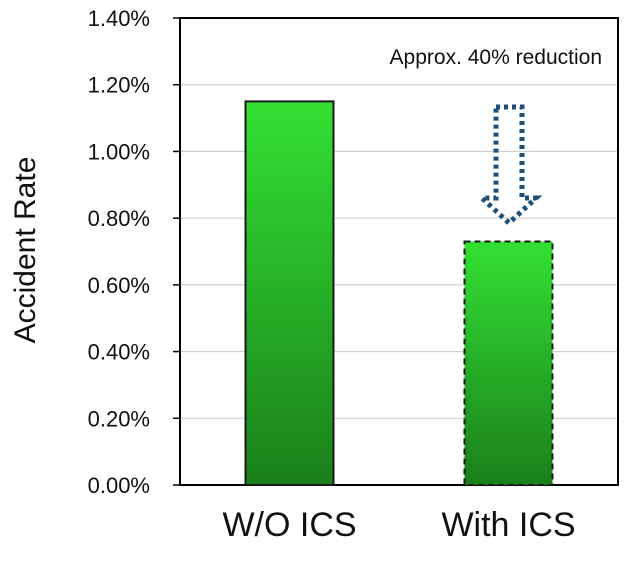 Image resolution: width=640 pixels, height=566 pixels. Describe the element at coordinates (119, 218) in the screenshot. I see `y-tick-label: 0.80%` at that location.